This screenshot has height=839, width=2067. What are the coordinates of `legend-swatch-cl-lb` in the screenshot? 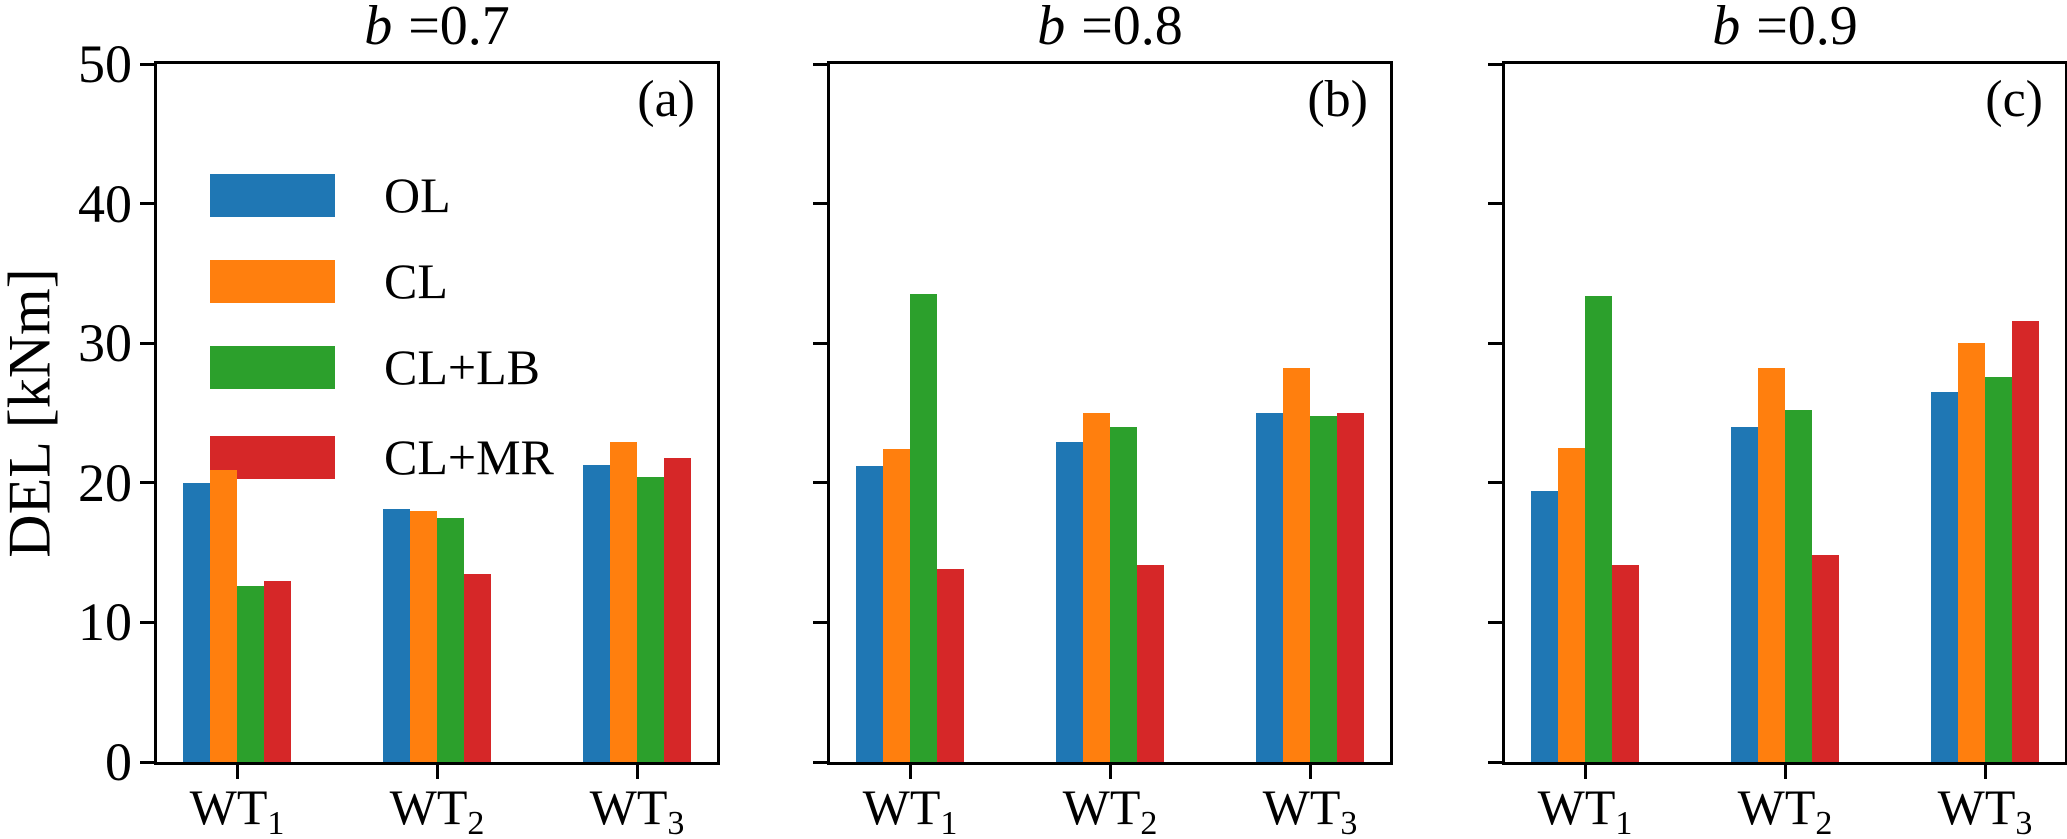 It's located at (272, 367).